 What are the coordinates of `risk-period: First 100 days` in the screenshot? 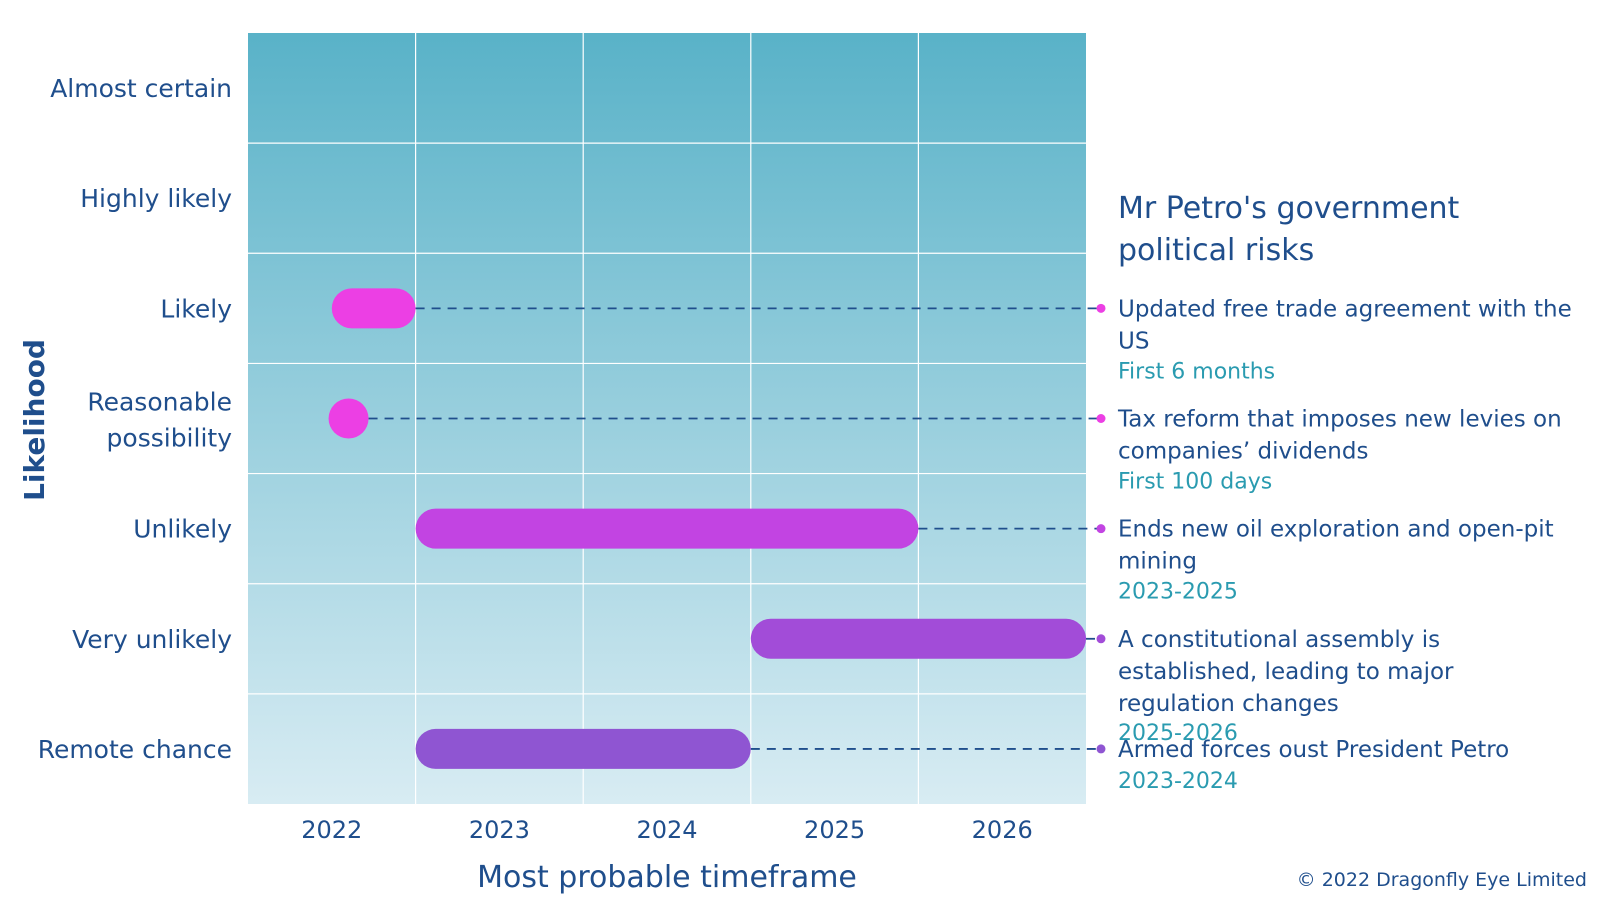 It's located at (1195, 482).